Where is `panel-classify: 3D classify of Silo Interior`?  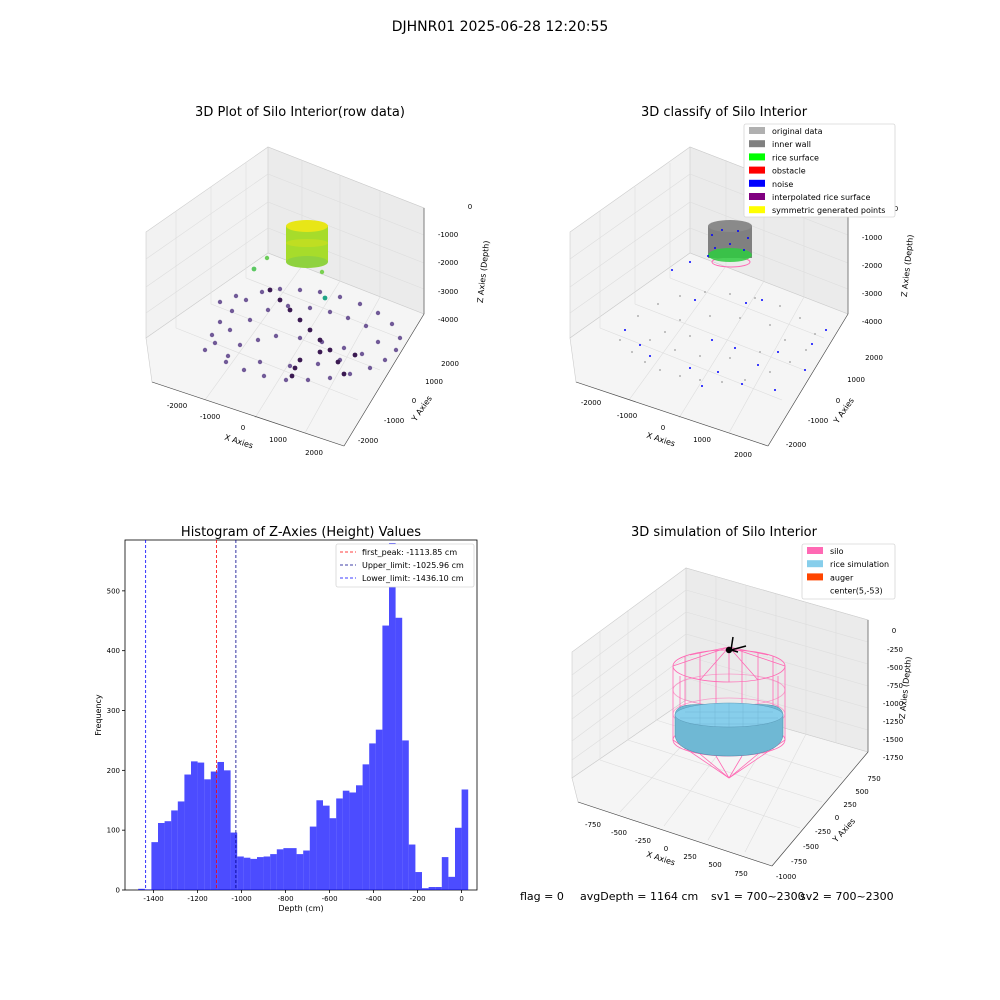 panel-classify: 3D classify of Silo Interior is located at coordinates (742, 282).